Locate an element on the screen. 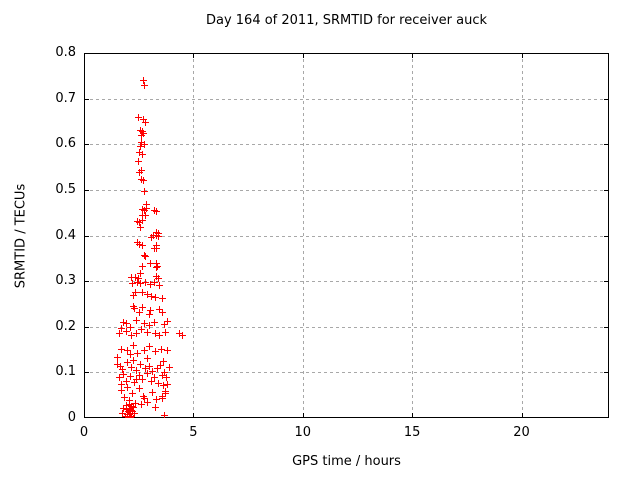  x-tick-label: 0 is located at coordinates (84, 432).